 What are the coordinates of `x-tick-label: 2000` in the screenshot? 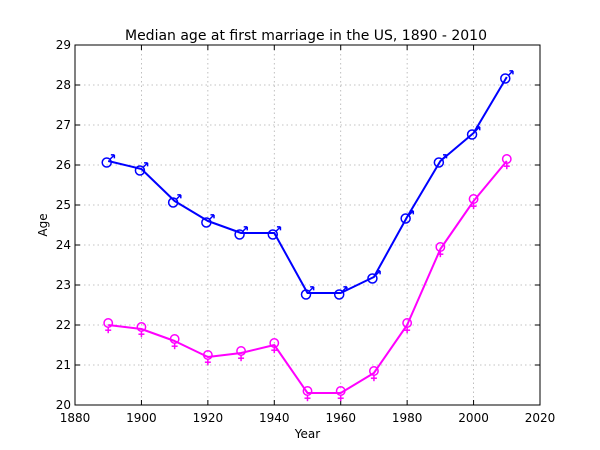 It's located at (473, 418).